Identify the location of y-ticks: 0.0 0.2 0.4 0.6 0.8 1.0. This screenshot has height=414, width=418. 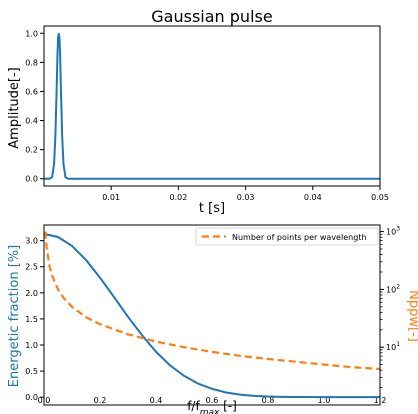
(34, 106).